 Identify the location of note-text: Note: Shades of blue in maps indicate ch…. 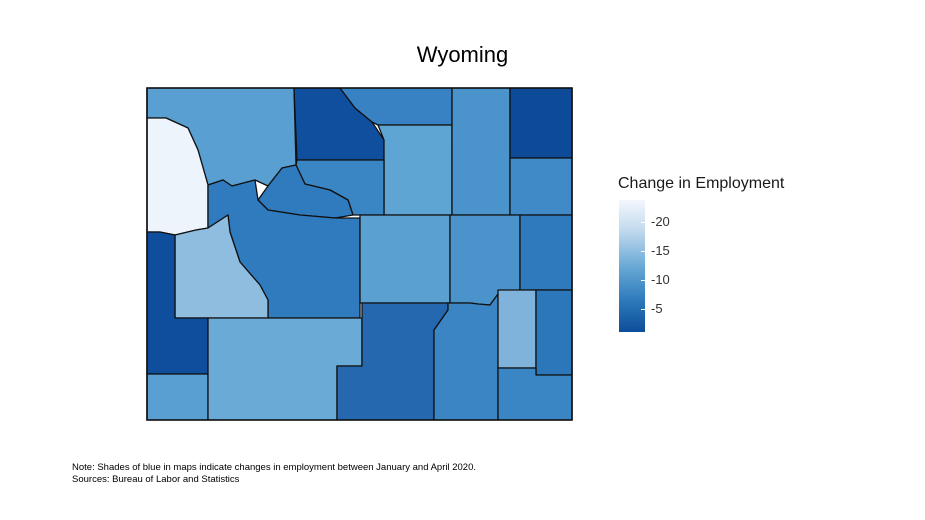
(274, 467).